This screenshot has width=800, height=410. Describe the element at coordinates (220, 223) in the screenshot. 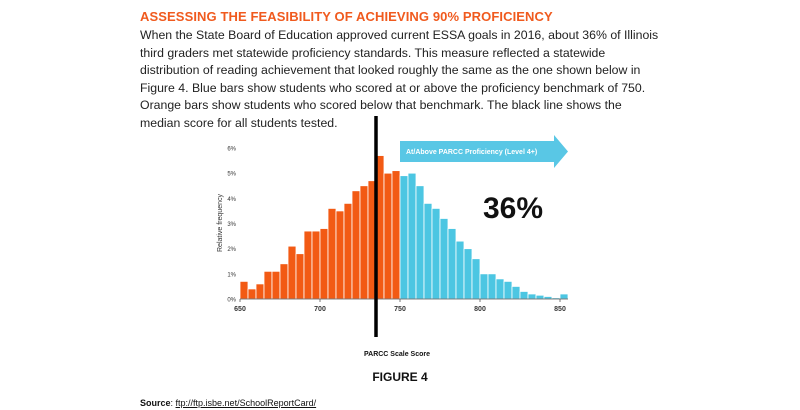

I see `y-axis-label: Relative frequency` at that location.